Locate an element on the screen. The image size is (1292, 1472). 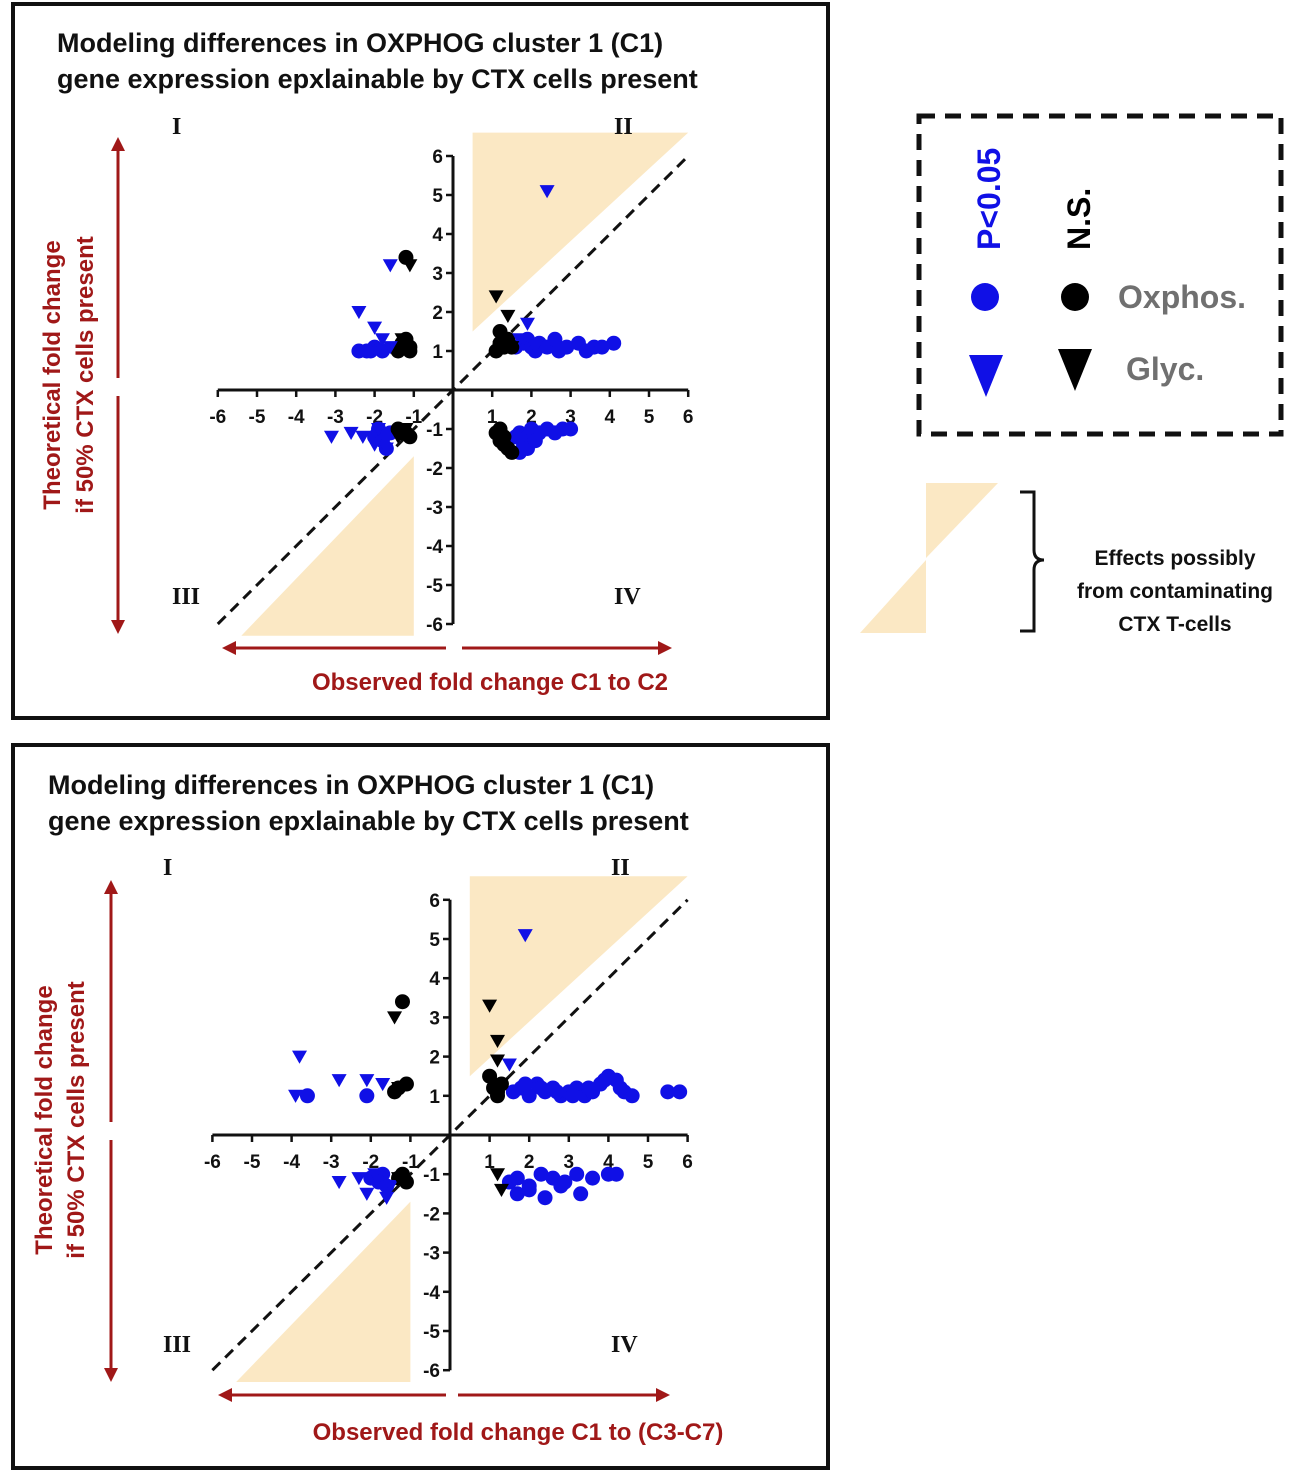
y-axis-label-line: if 50% CTX cells present is located at coordinates (85, 374).